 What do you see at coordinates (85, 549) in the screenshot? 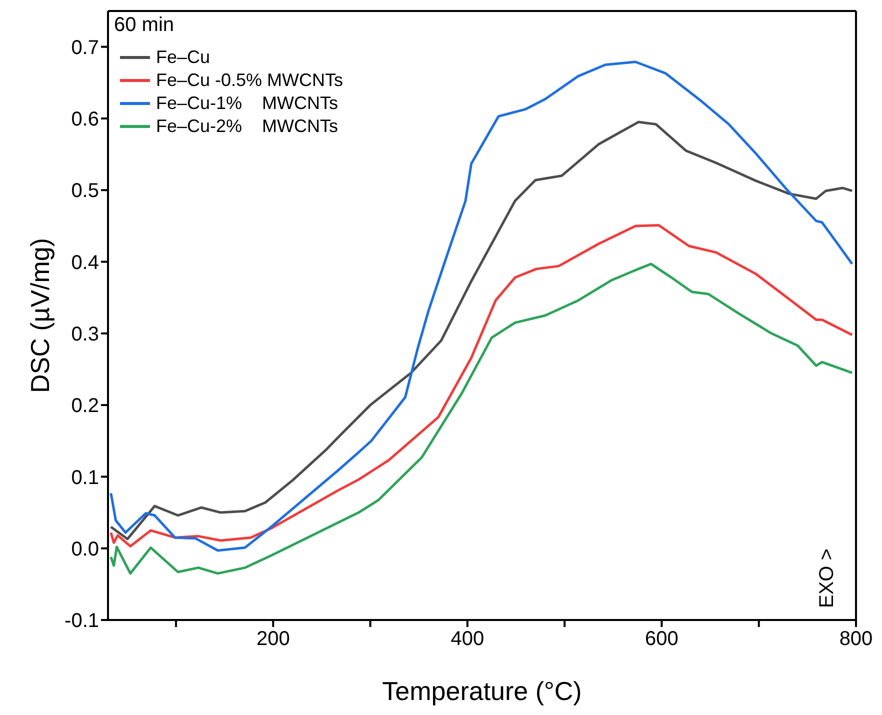
I see `y-tick-label: 0.0` at bounding box center [85, 549].